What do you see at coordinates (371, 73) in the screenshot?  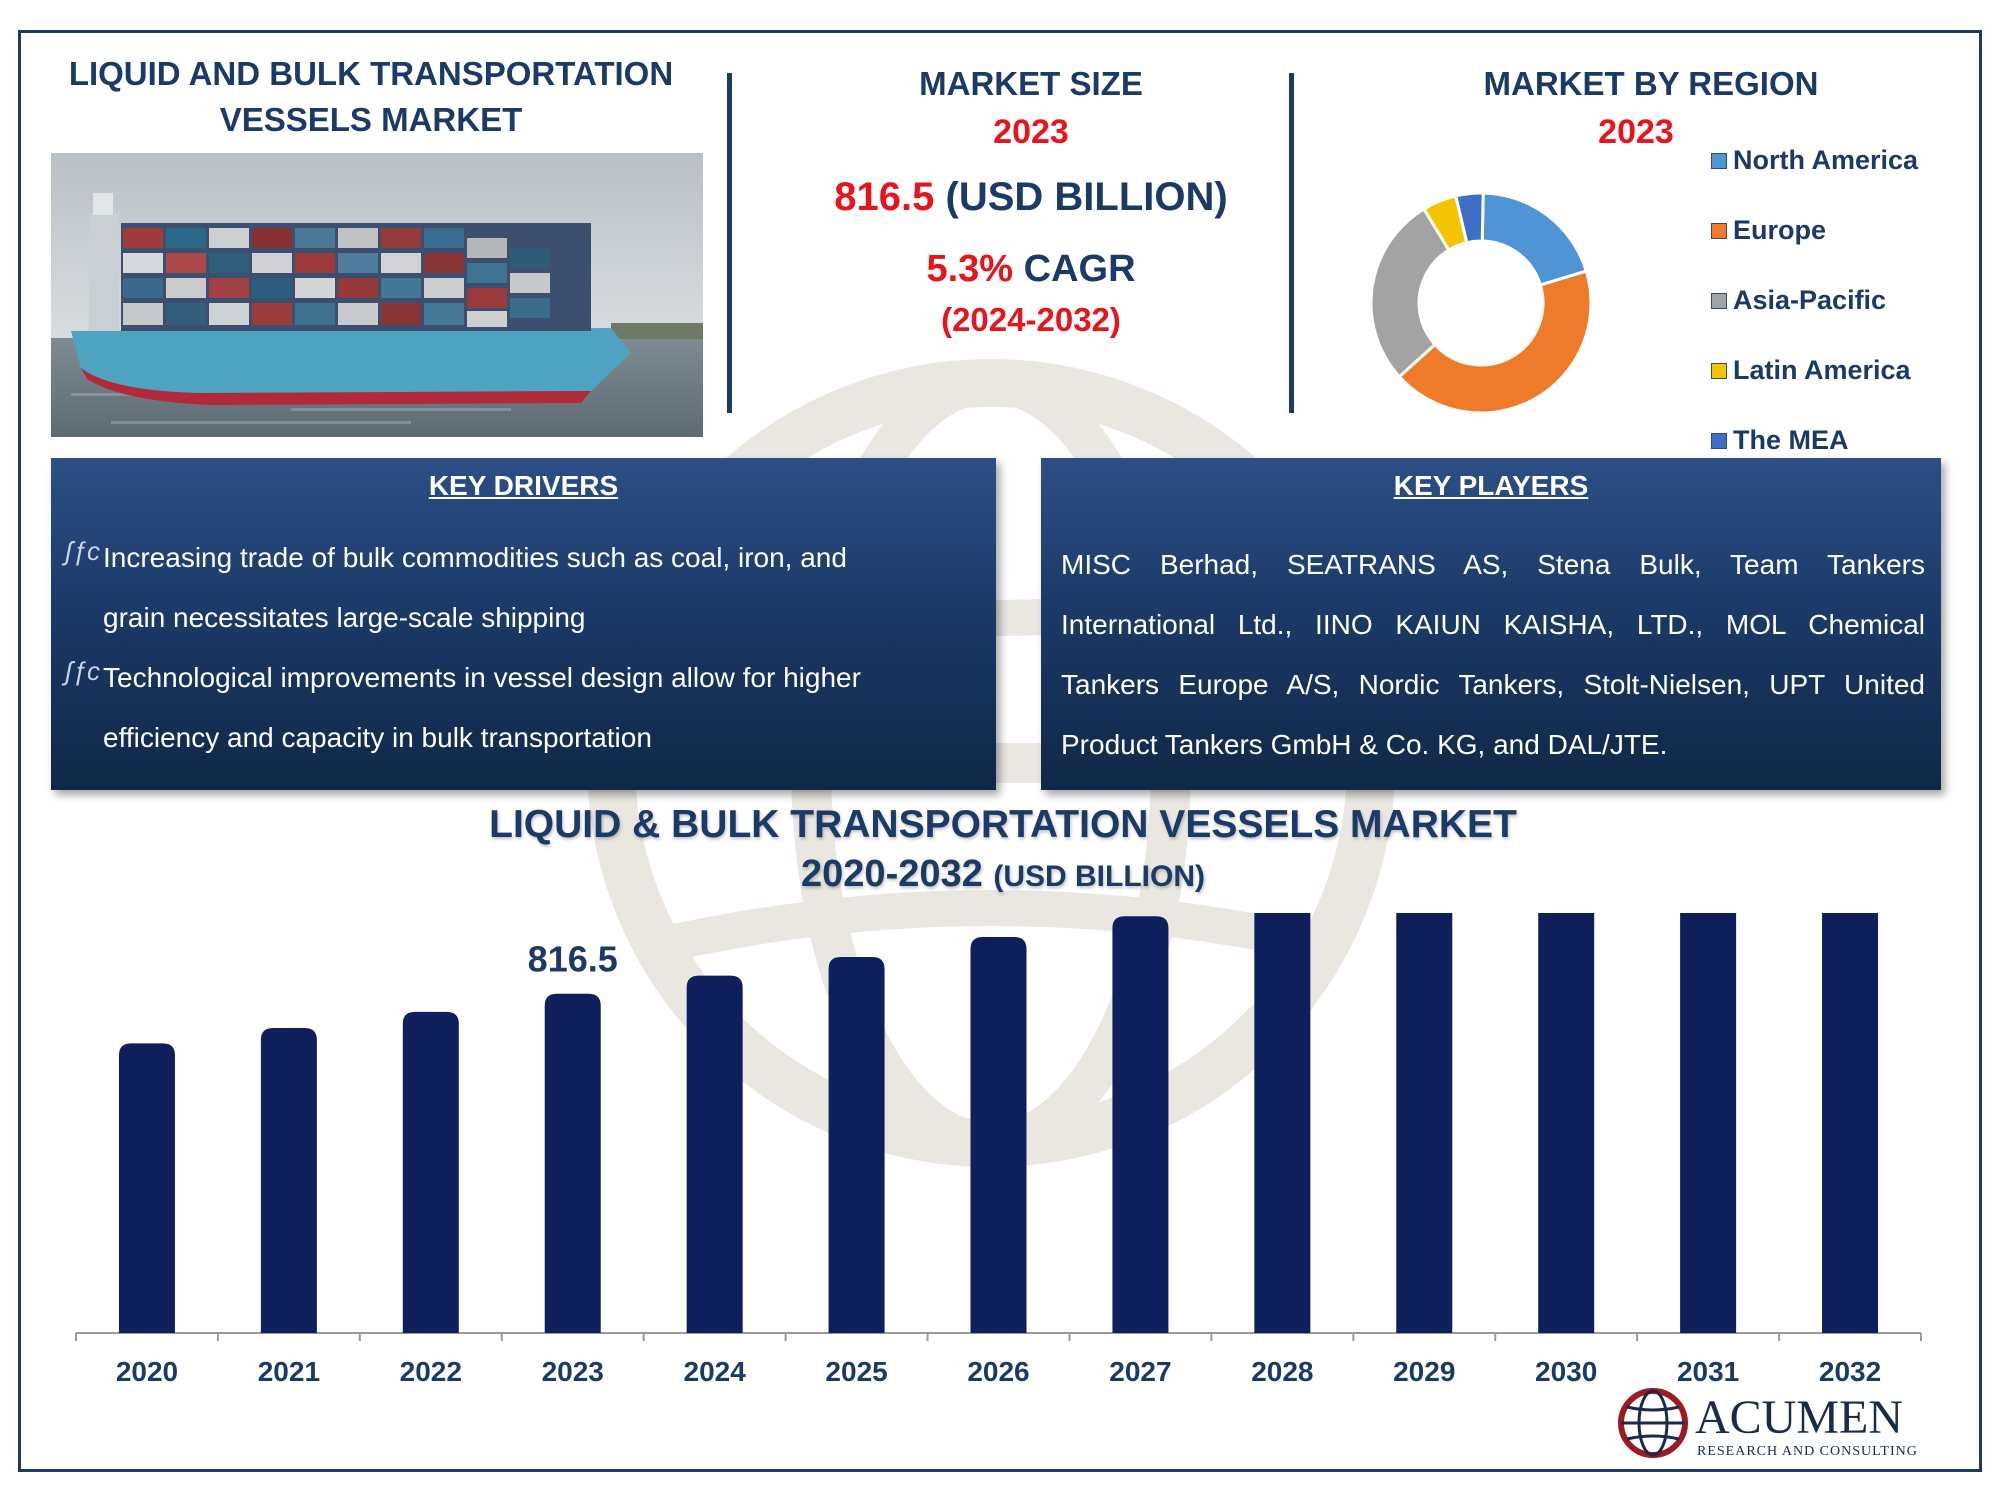 I see `report-title-line1: LIQUID AND BULK TRANSPORTATION` at bounding box center [371, 73].